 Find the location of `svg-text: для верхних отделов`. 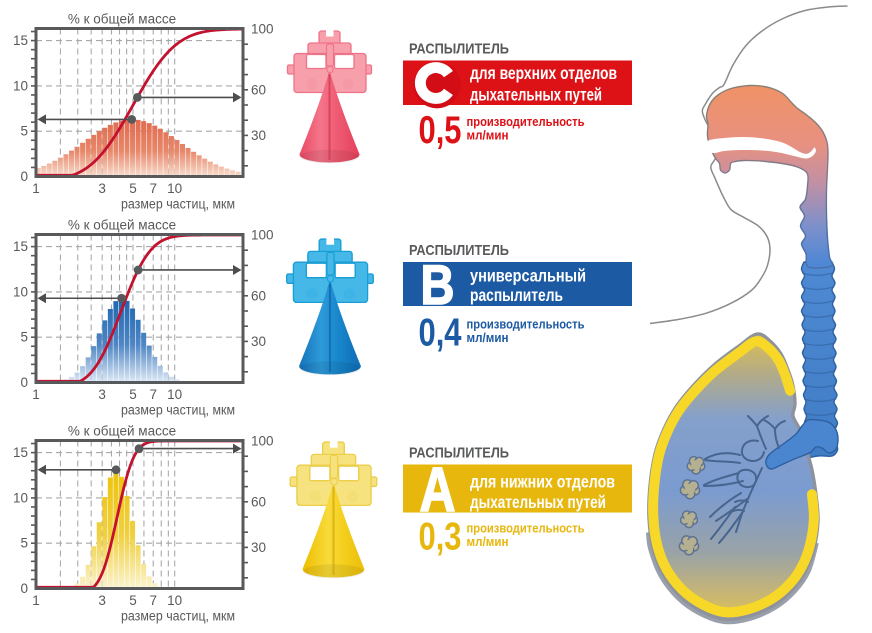

svg-text: для верхних отделов is located at coordinates (543, 73).